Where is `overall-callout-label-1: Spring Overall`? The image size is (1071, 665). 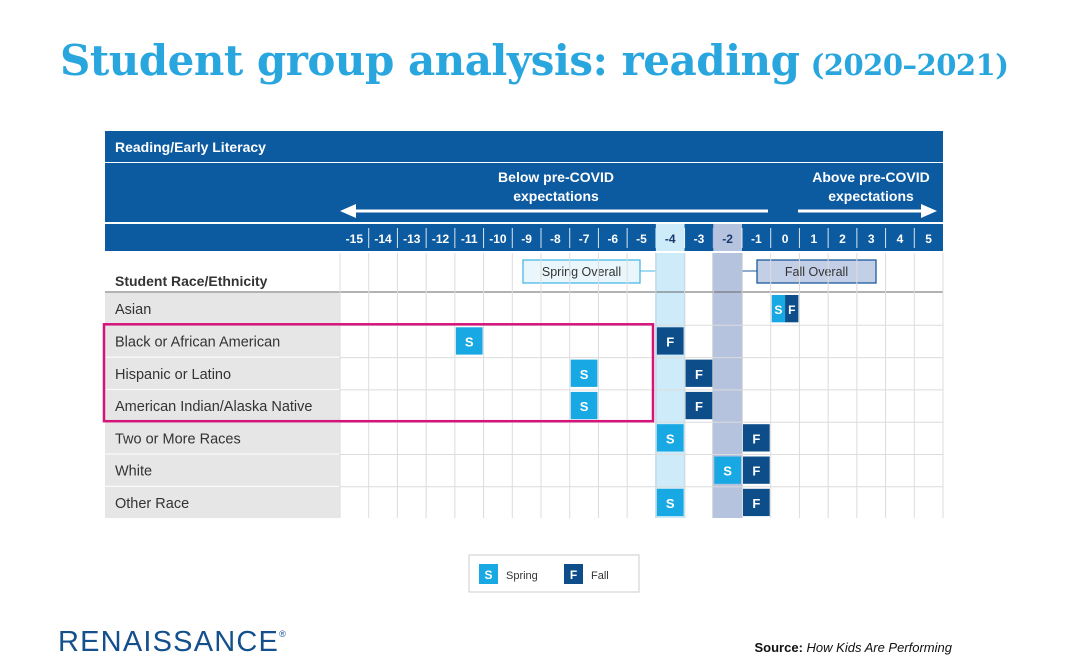
overall-callout-label-1: Spring Overall is located at coordinates (581, 272).